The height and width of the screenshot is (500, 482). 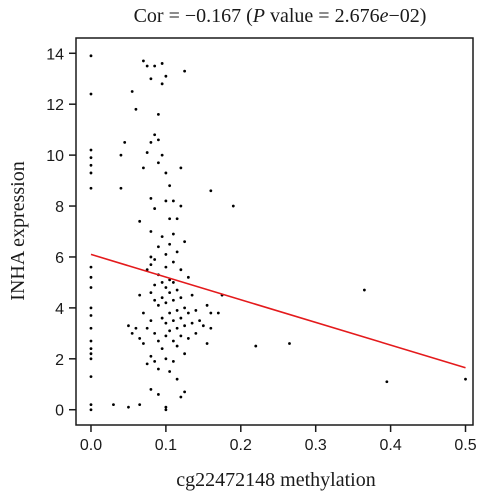 What do you see at coordinates (18, 230) in the screenshot?
I see `y-axis-title: INHA expression` at bounding box center [18, 230].